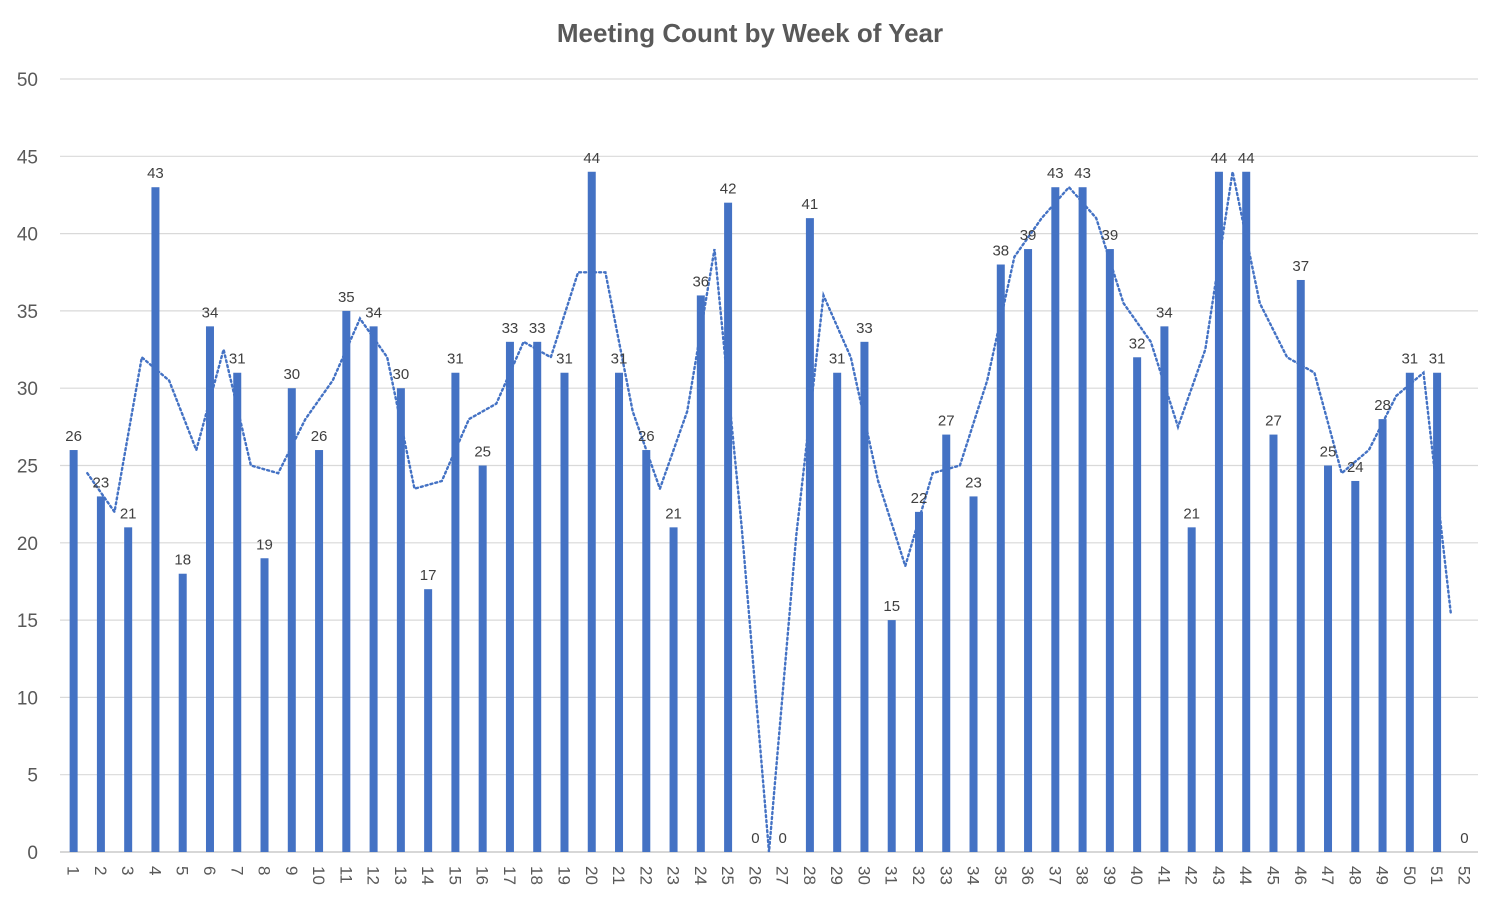  What do you see at coordinates (73, 870) in the screenshot?
I see `x-tick-label: 1` at bounding box center [73, 870].